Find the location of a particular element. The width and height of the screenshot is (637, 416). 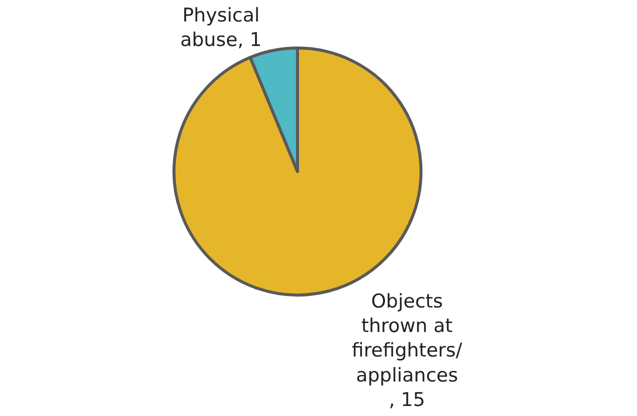

data-label: , 15 is located at coordinates (407, 400).